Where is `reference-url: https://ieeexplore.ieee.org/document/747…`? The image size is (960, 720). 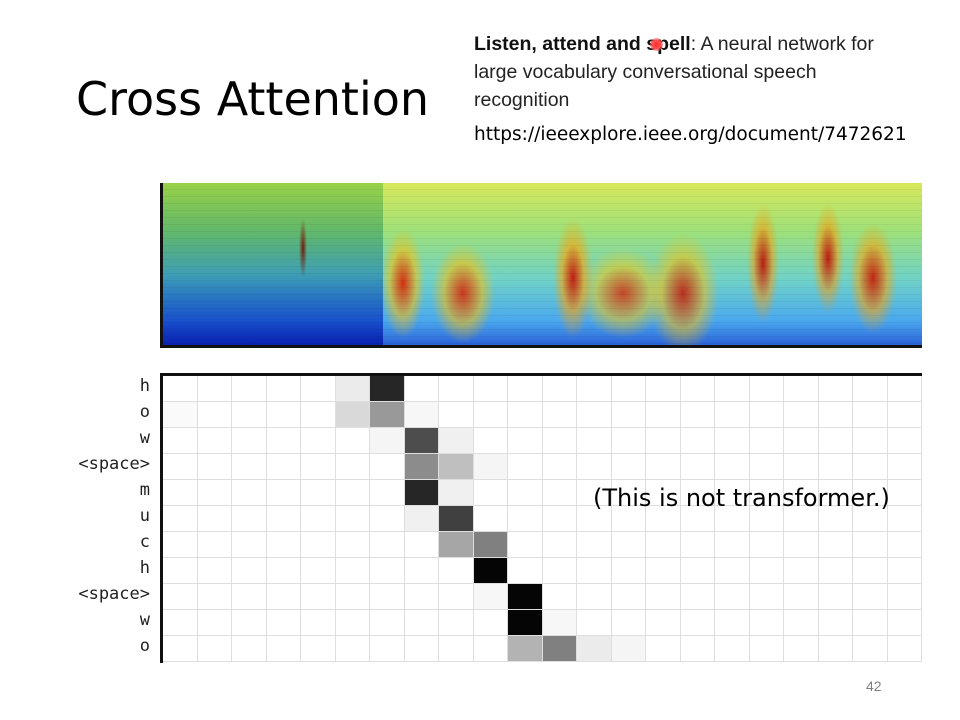 reference-url: https://ieeexplore.ieee.org/document/747… is located at coordinates (690, 134).